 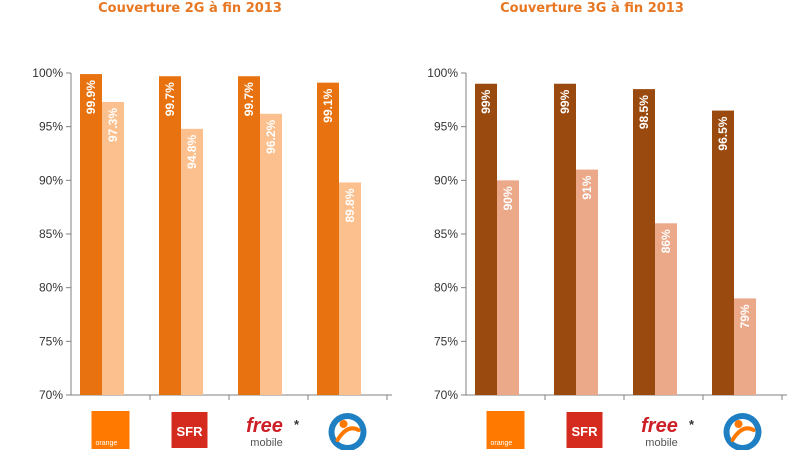 I want to click on bar-value-label: 94.8%, so click(x=192, y=151).